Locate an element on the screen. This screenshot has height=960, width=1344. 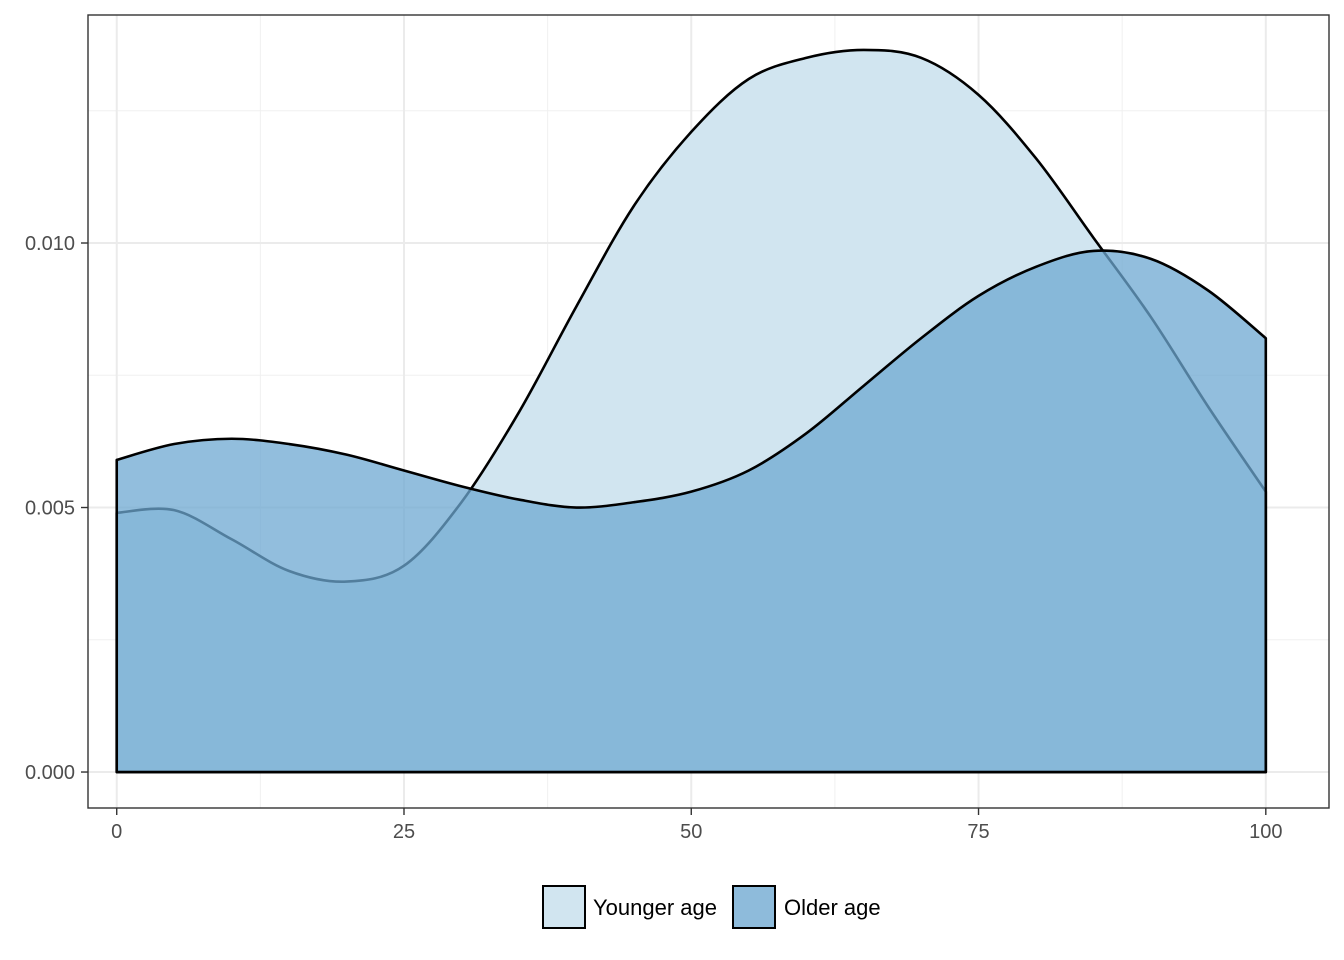
y-tick-label: 0.000 is located at coordinates (50, 773).